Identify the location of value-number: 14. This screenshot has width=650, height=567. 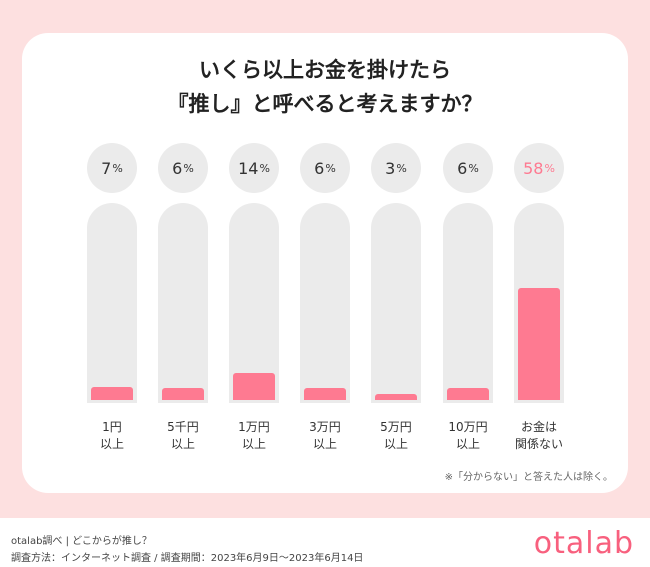
(248, 168).